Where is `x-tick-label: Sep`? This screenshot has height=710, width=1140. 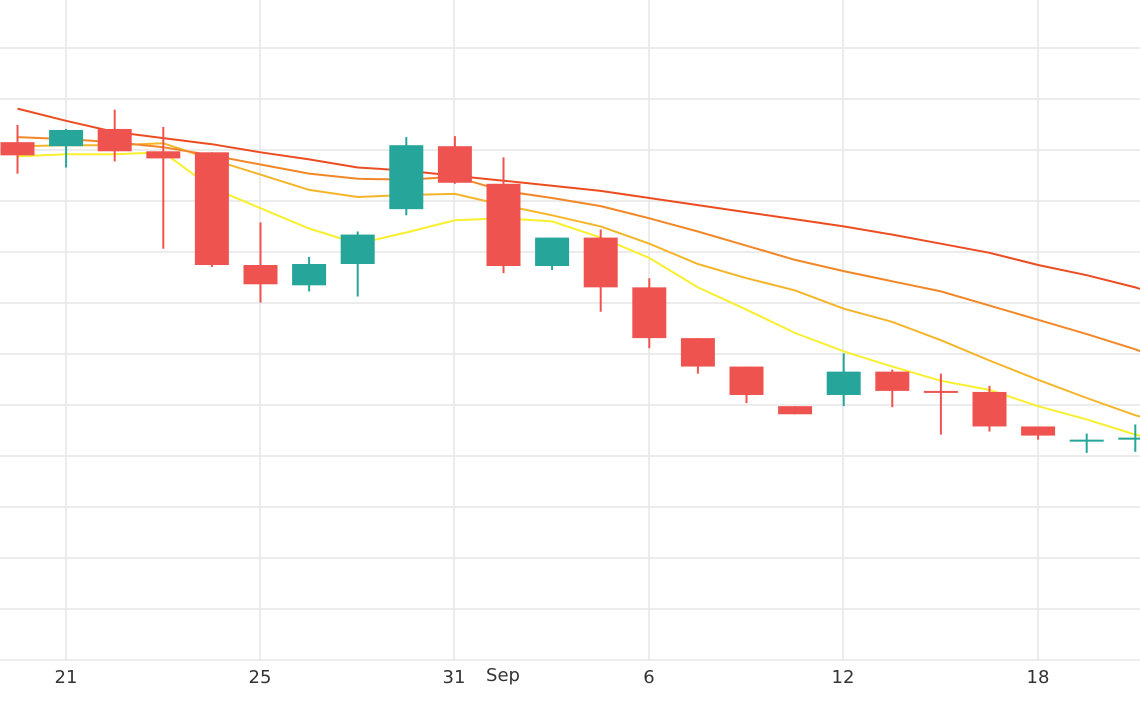 x-tick-label: Sep is located at coordinates (503, 675).